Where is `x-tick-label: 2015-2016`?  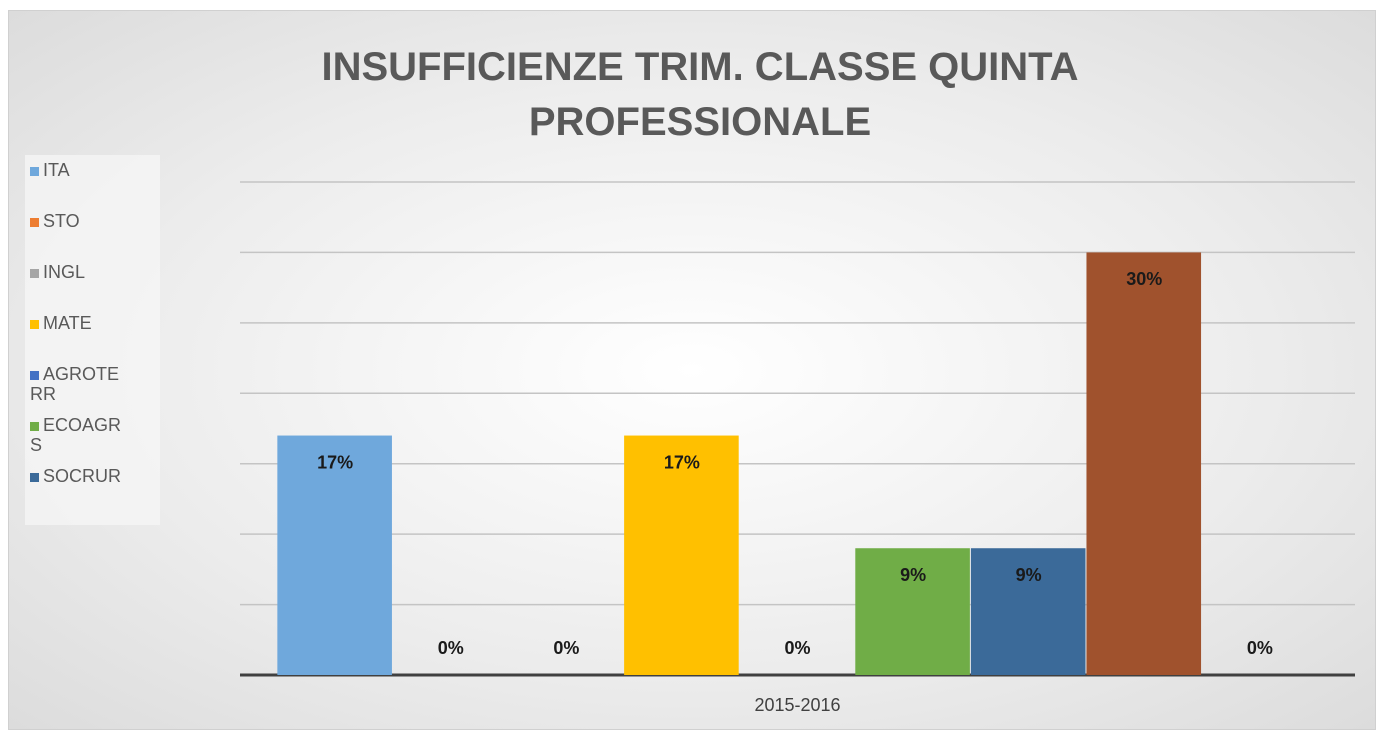
x-tick-label: 2015-2016 is located at coordinates (797, 705).